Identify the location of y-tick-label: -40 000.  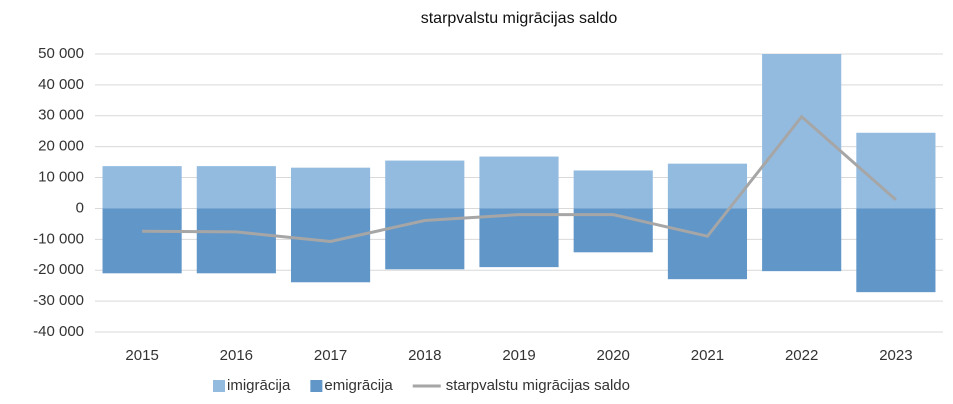
(58, 331).